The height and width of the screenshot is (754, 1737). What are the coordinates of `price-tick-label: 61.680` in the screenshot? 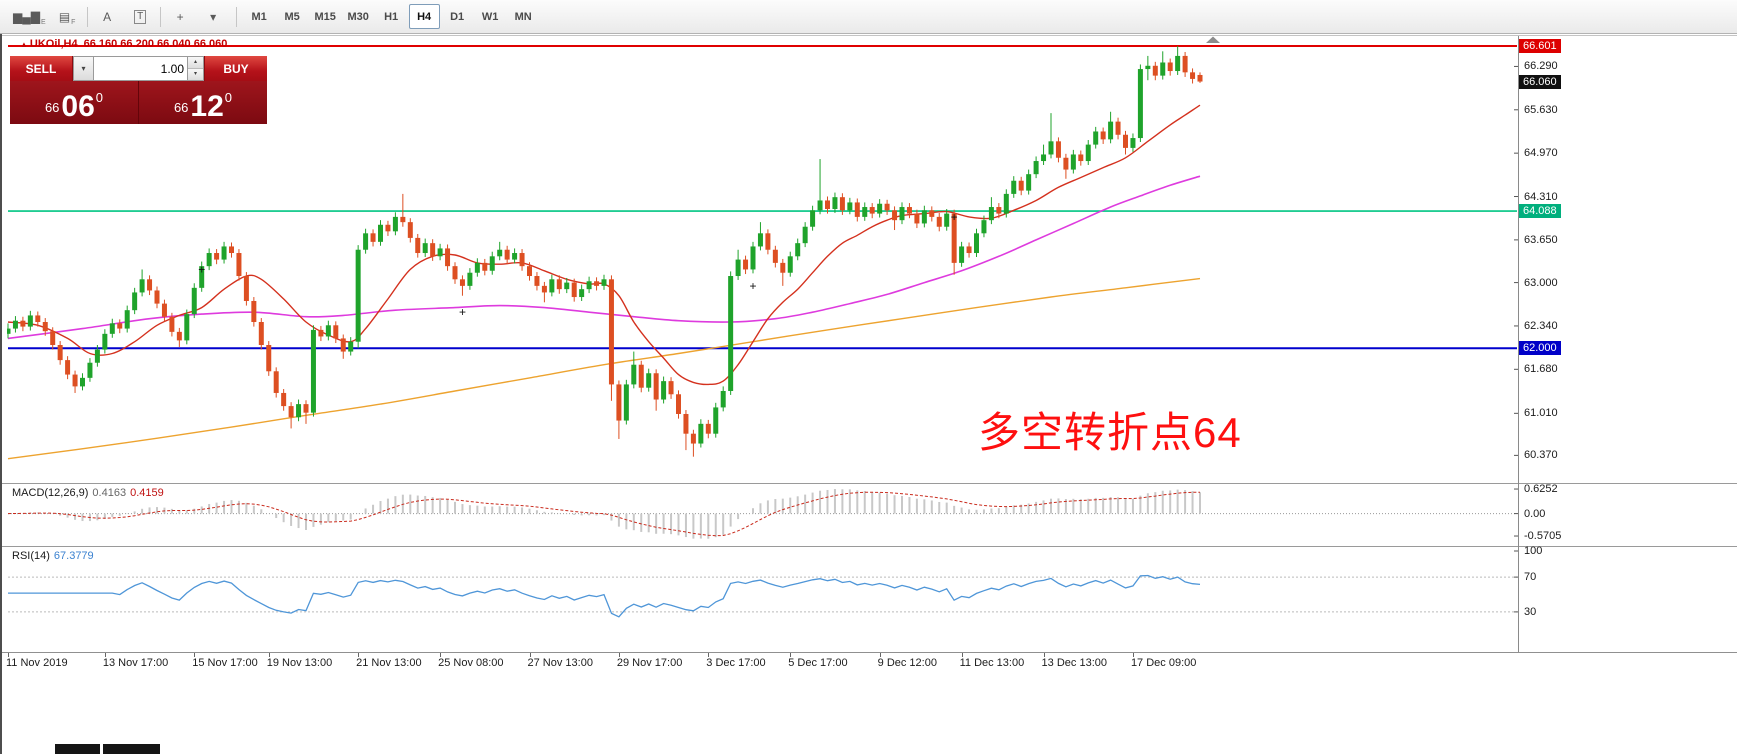 It's located at (1541, 369).